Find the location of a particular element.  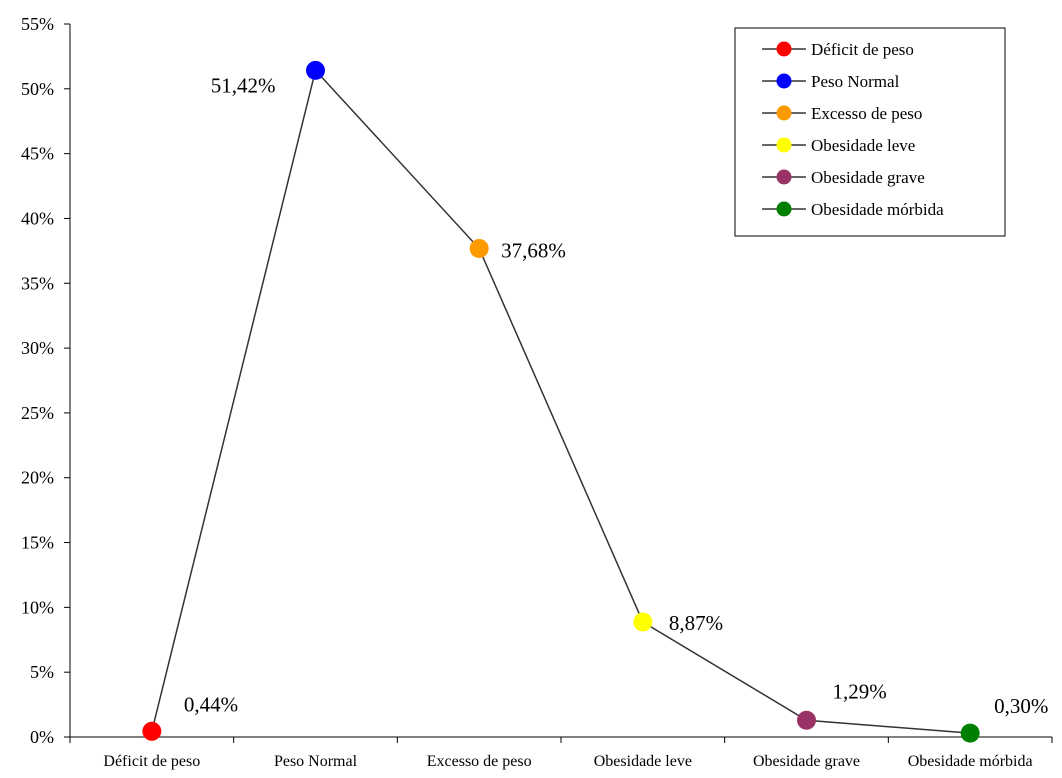

x-tick-label: Excesso de peso is located at coordinates (479, 761).